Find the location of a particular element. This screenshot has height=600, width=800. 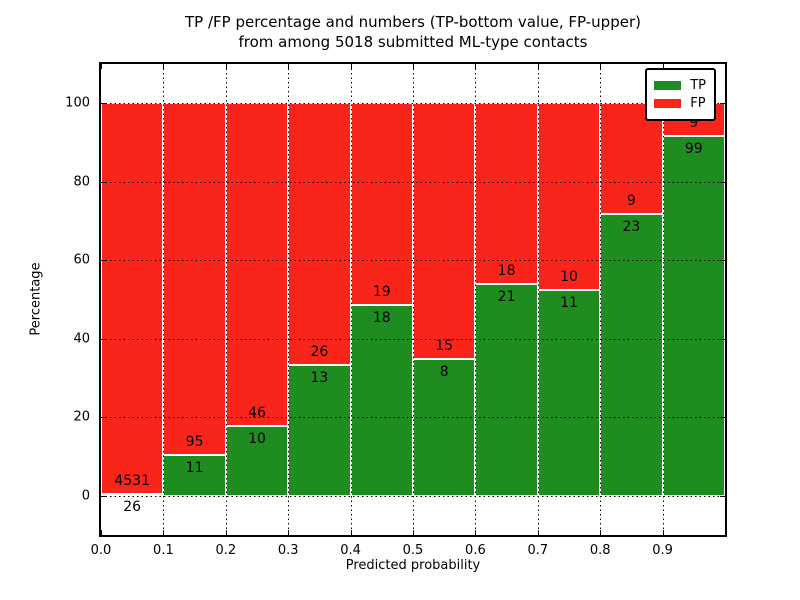

y-tick-label: 60 is located at coordinates (81, 260).